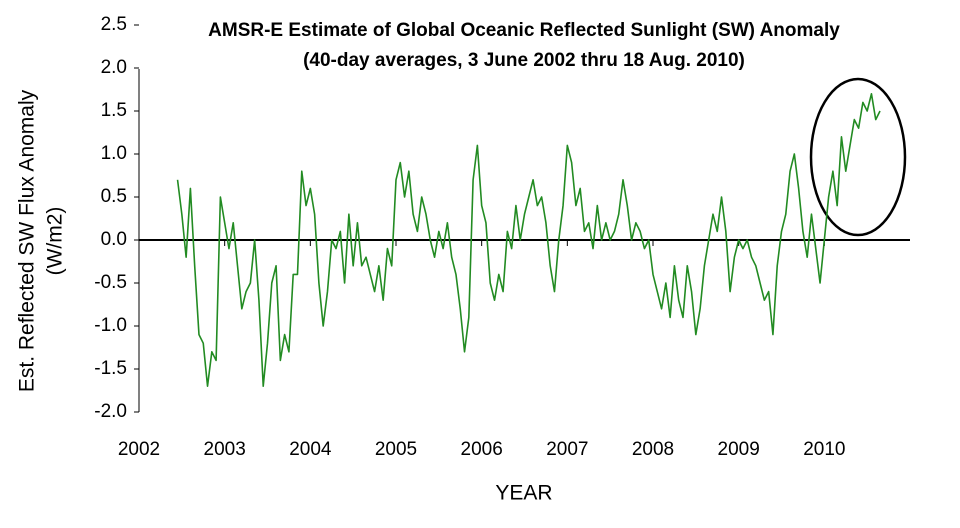 The width and height of the screenshot is (960, 528). Describe the element at coordinates (139, 449) in the screenshot. I see `x-tick-label: 2002` at that location.